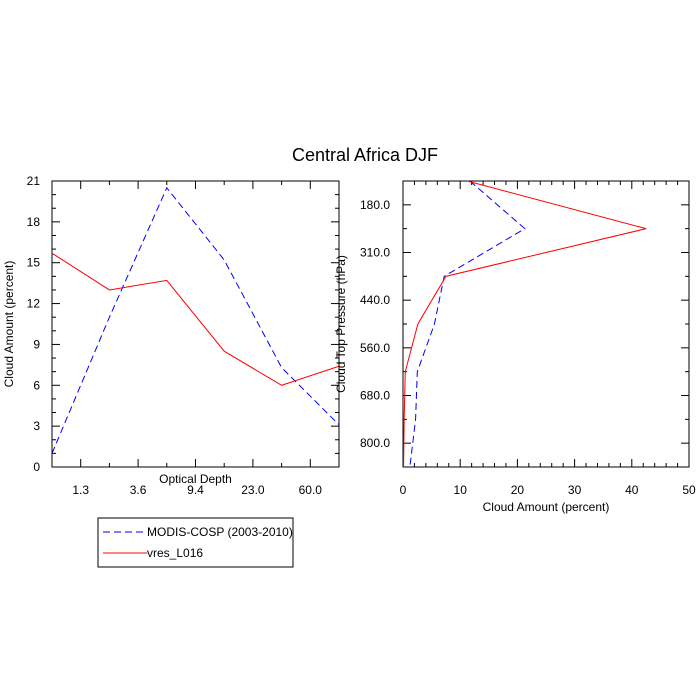 The height and width of the screenshot is (700, 700). What do you see at coordinates (375, 443) in the screenshot?
I see `y-tick-label: 800.0` at bounding box center [375, 443].